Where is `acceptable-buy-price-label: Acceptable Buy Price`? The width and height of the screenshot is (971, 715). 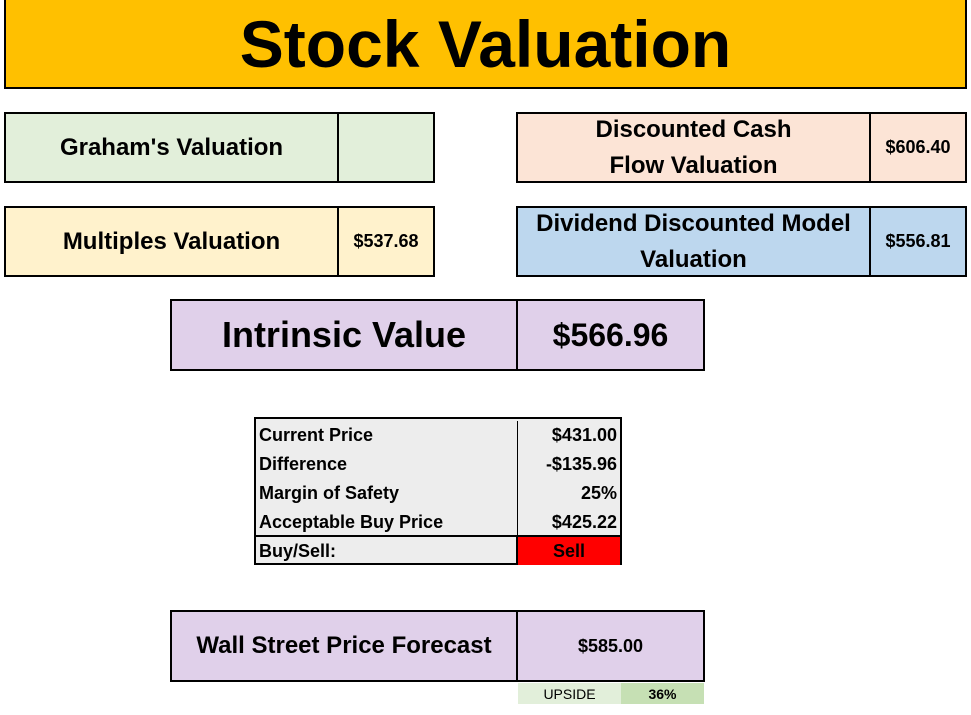
acceptable-buy-price-label: Acceptable Buy Price is located at coordinates (387, 522).